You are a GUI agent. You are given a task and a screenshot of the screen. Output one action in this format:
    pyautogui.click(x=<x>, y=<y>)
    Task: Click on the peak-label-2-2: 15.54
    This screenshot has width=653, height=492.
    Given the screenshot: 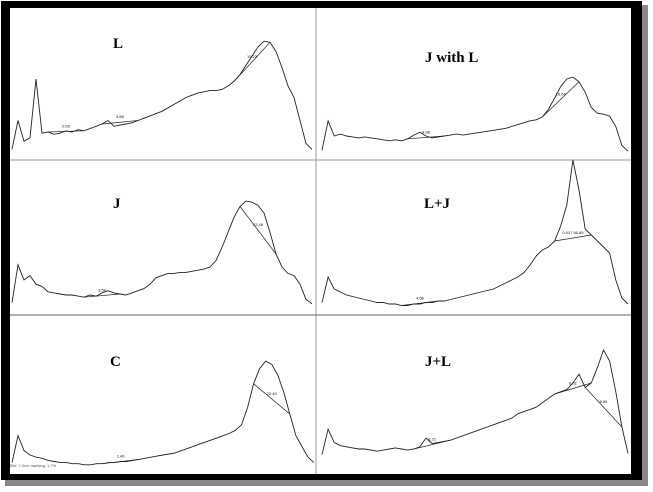 What is the action you would take?
    pyautogui.click(x=561, y=93)
    